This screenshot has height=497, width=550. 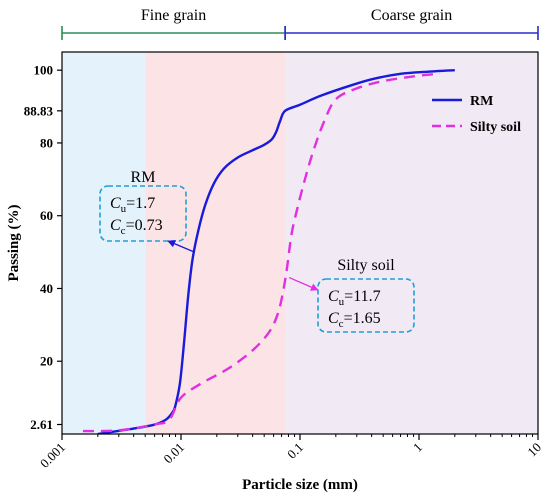 What do you see at coordinates (481, 101) in the screenshot?
I see `legend-label-0: RM` at bounding box center [481, 101].